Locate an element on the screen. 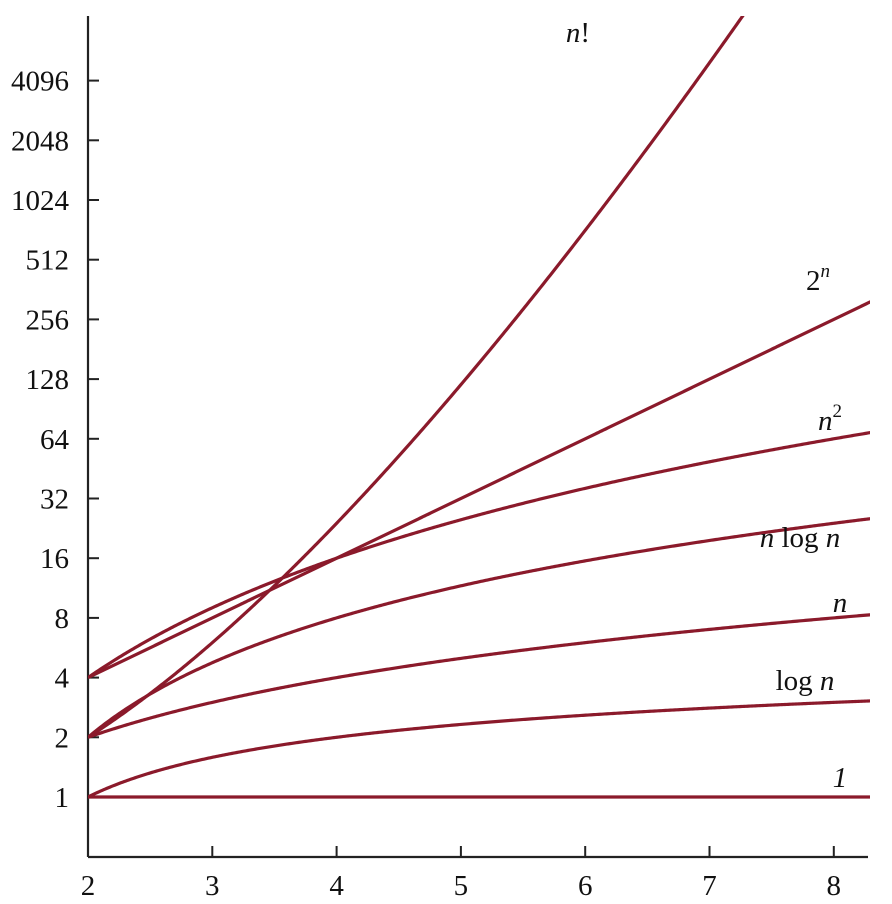 The image size is (892, 904). series-label: log n is located at coordinates (805, 681).